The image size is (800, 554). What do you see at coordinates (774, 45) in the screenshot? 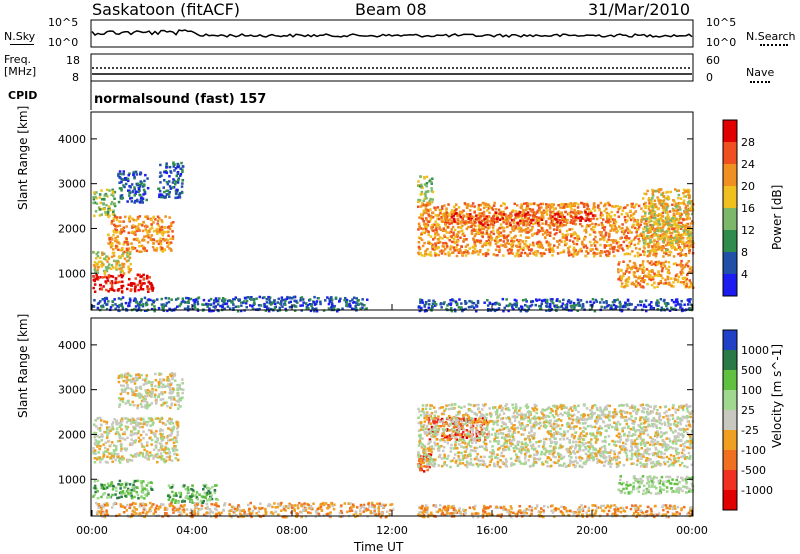
I see `nsearch-line-key` at bounding box center [774, 45].